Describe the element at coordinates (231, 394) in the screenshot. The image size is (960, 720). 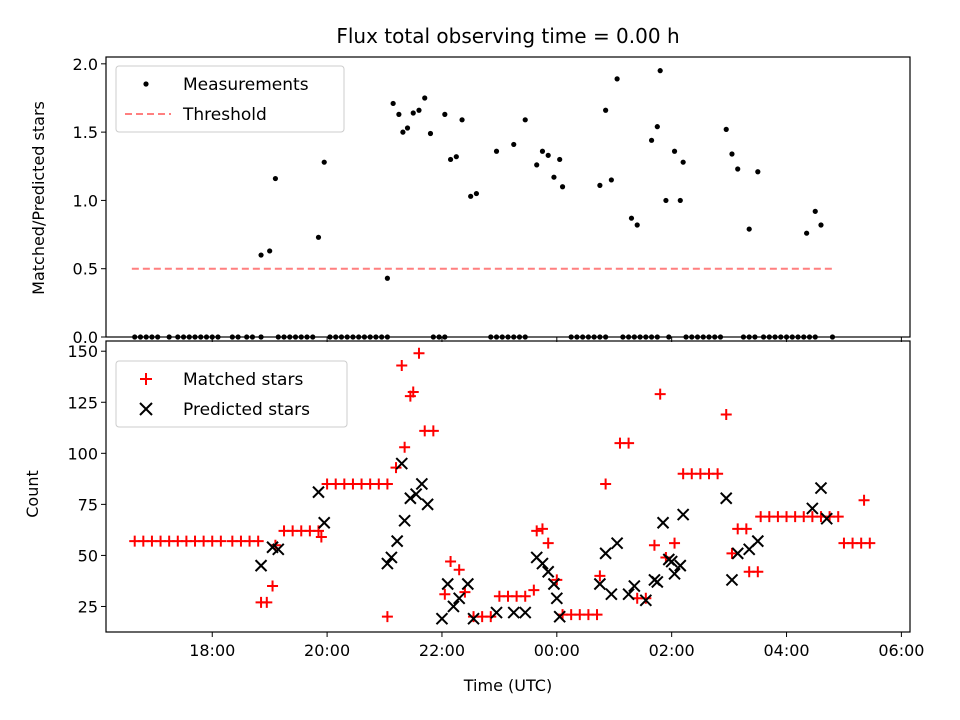
I see `bottom-legend-box` at that location.